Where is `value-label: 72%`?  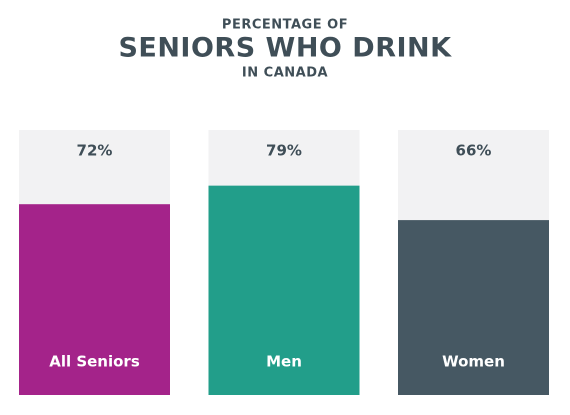
value-label: 72% is located at coordinates (95, 151).